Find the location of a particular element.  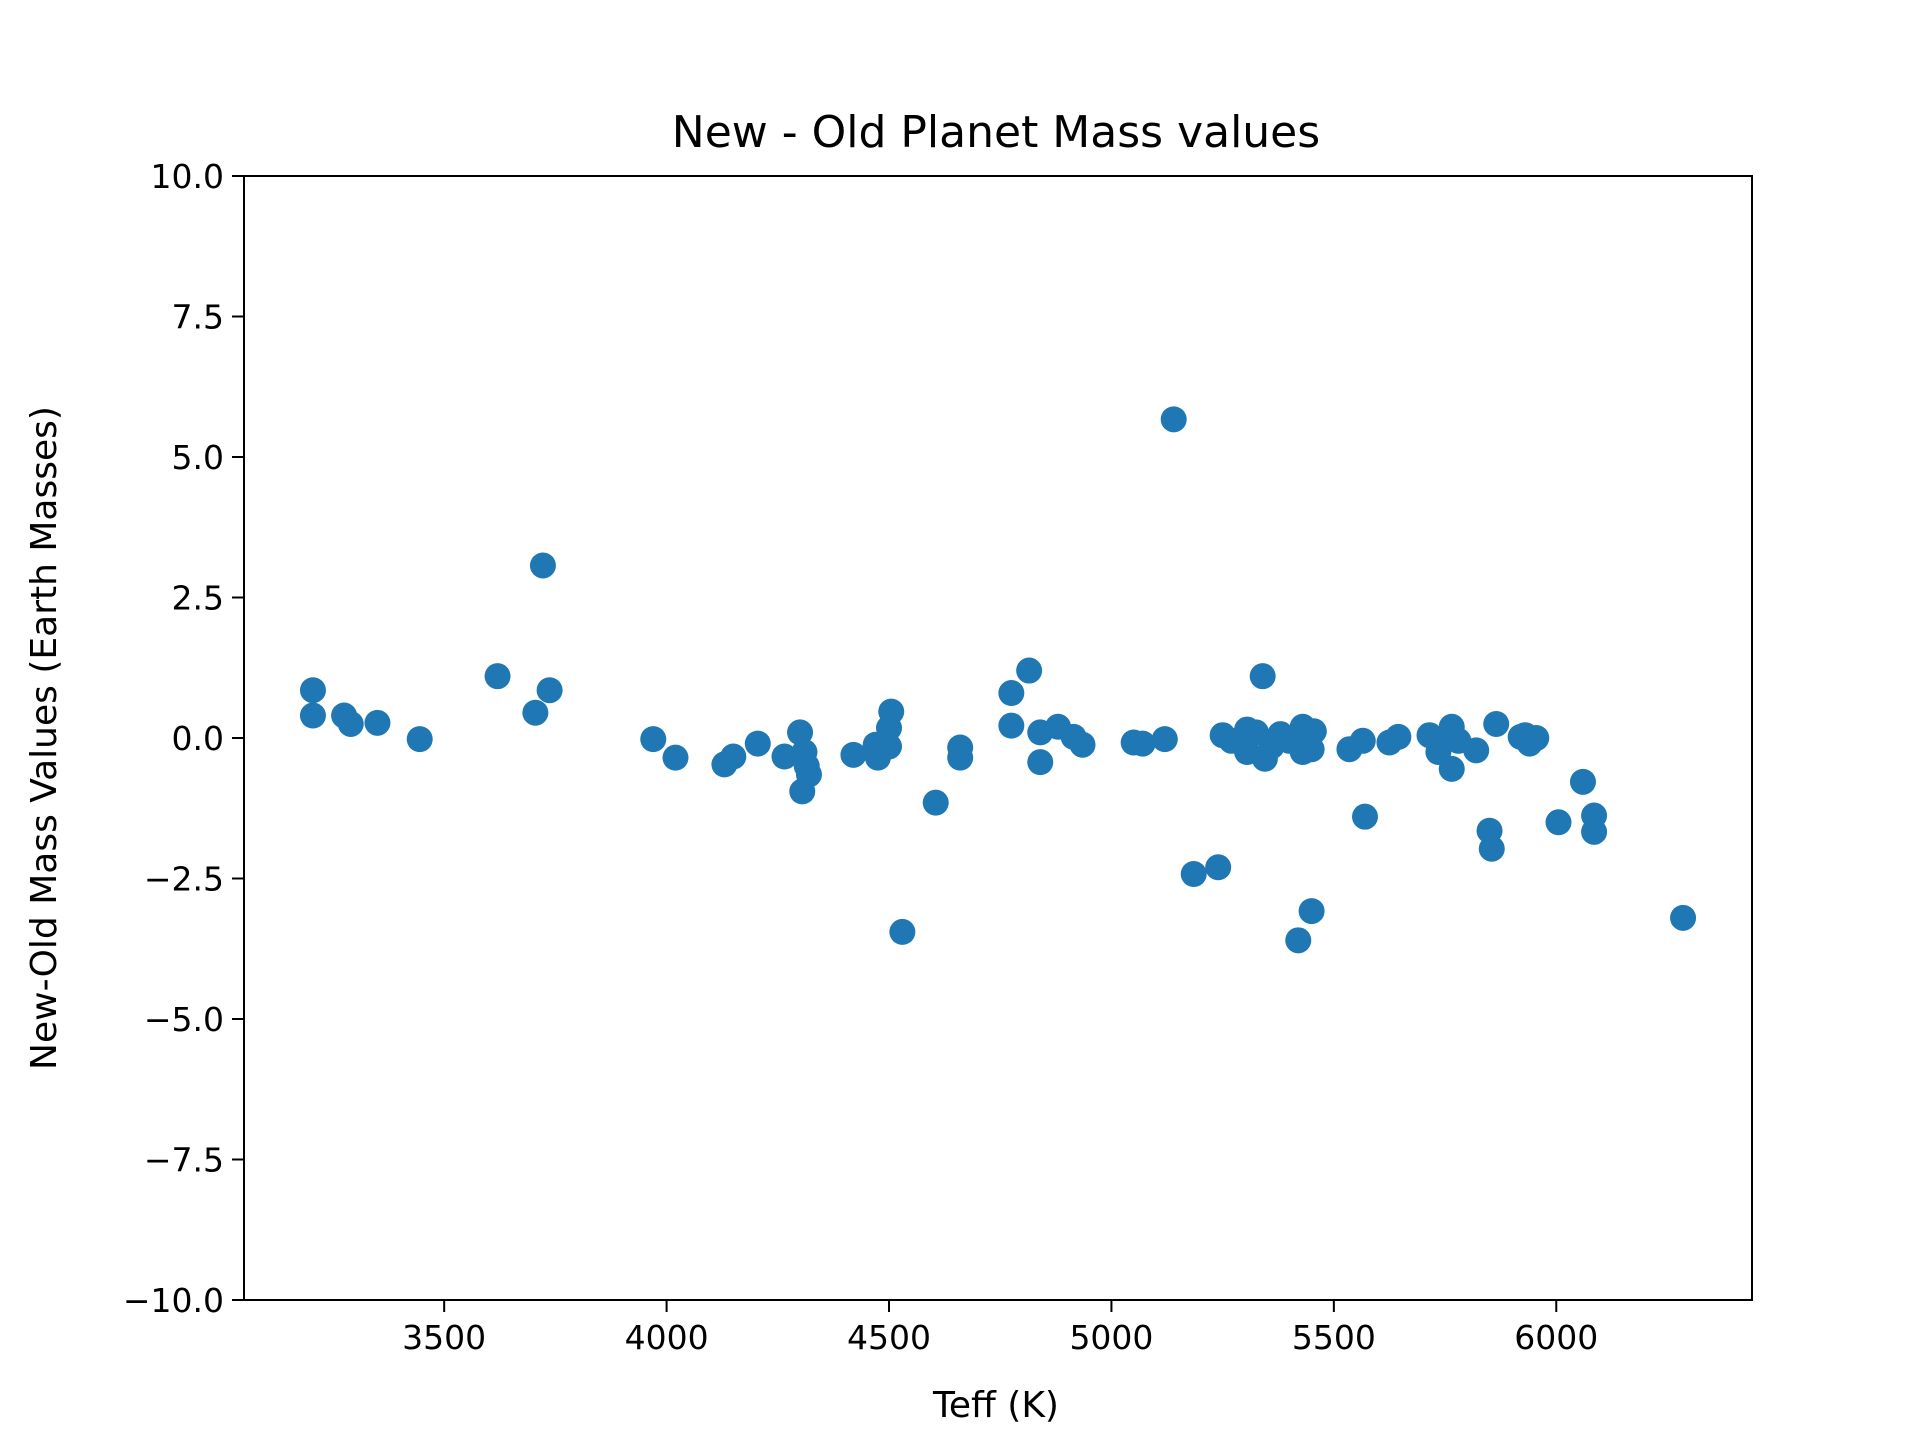

x-tick-label: 4000 is located at coordinates (667, 1337).